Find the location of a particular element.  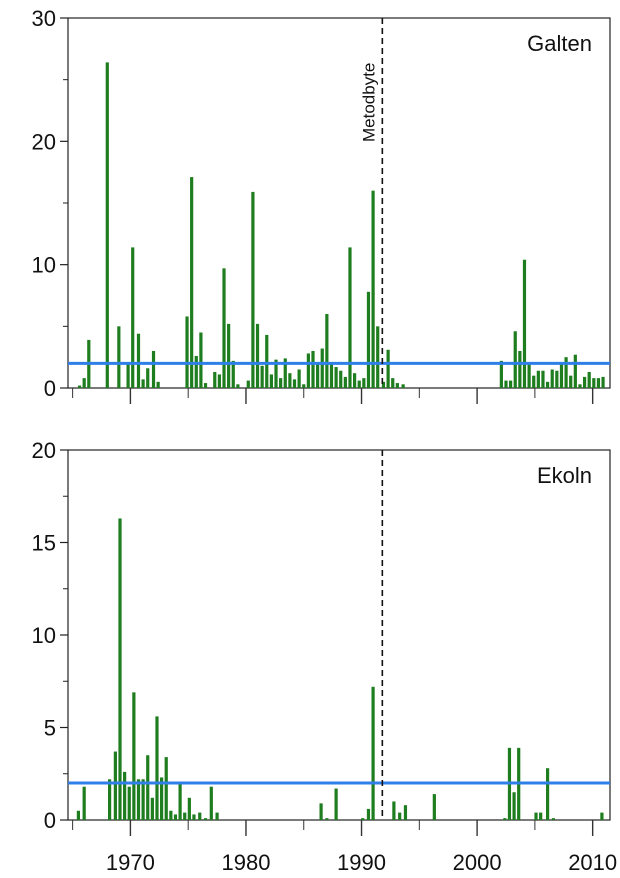

y-tick-label: 30 is located at coordinates (44, 18).